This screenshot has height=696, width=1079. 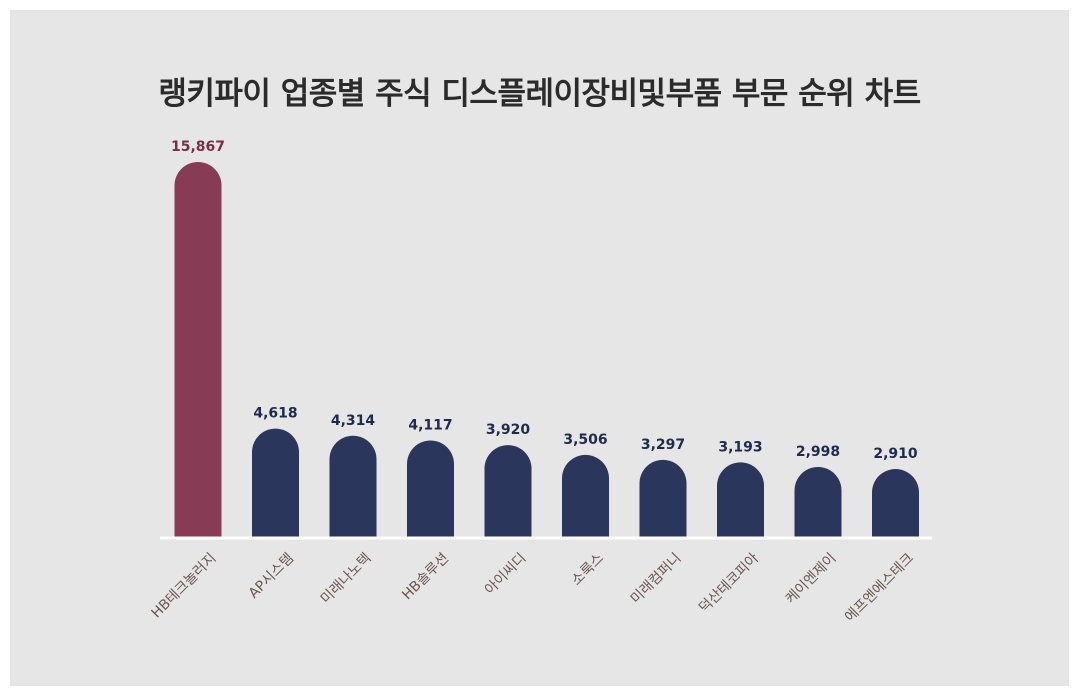 What do you see at coordinates (508, 430) in the screenshot?
I see `value-label-5: 3,920` at bounding box center [508, 430].